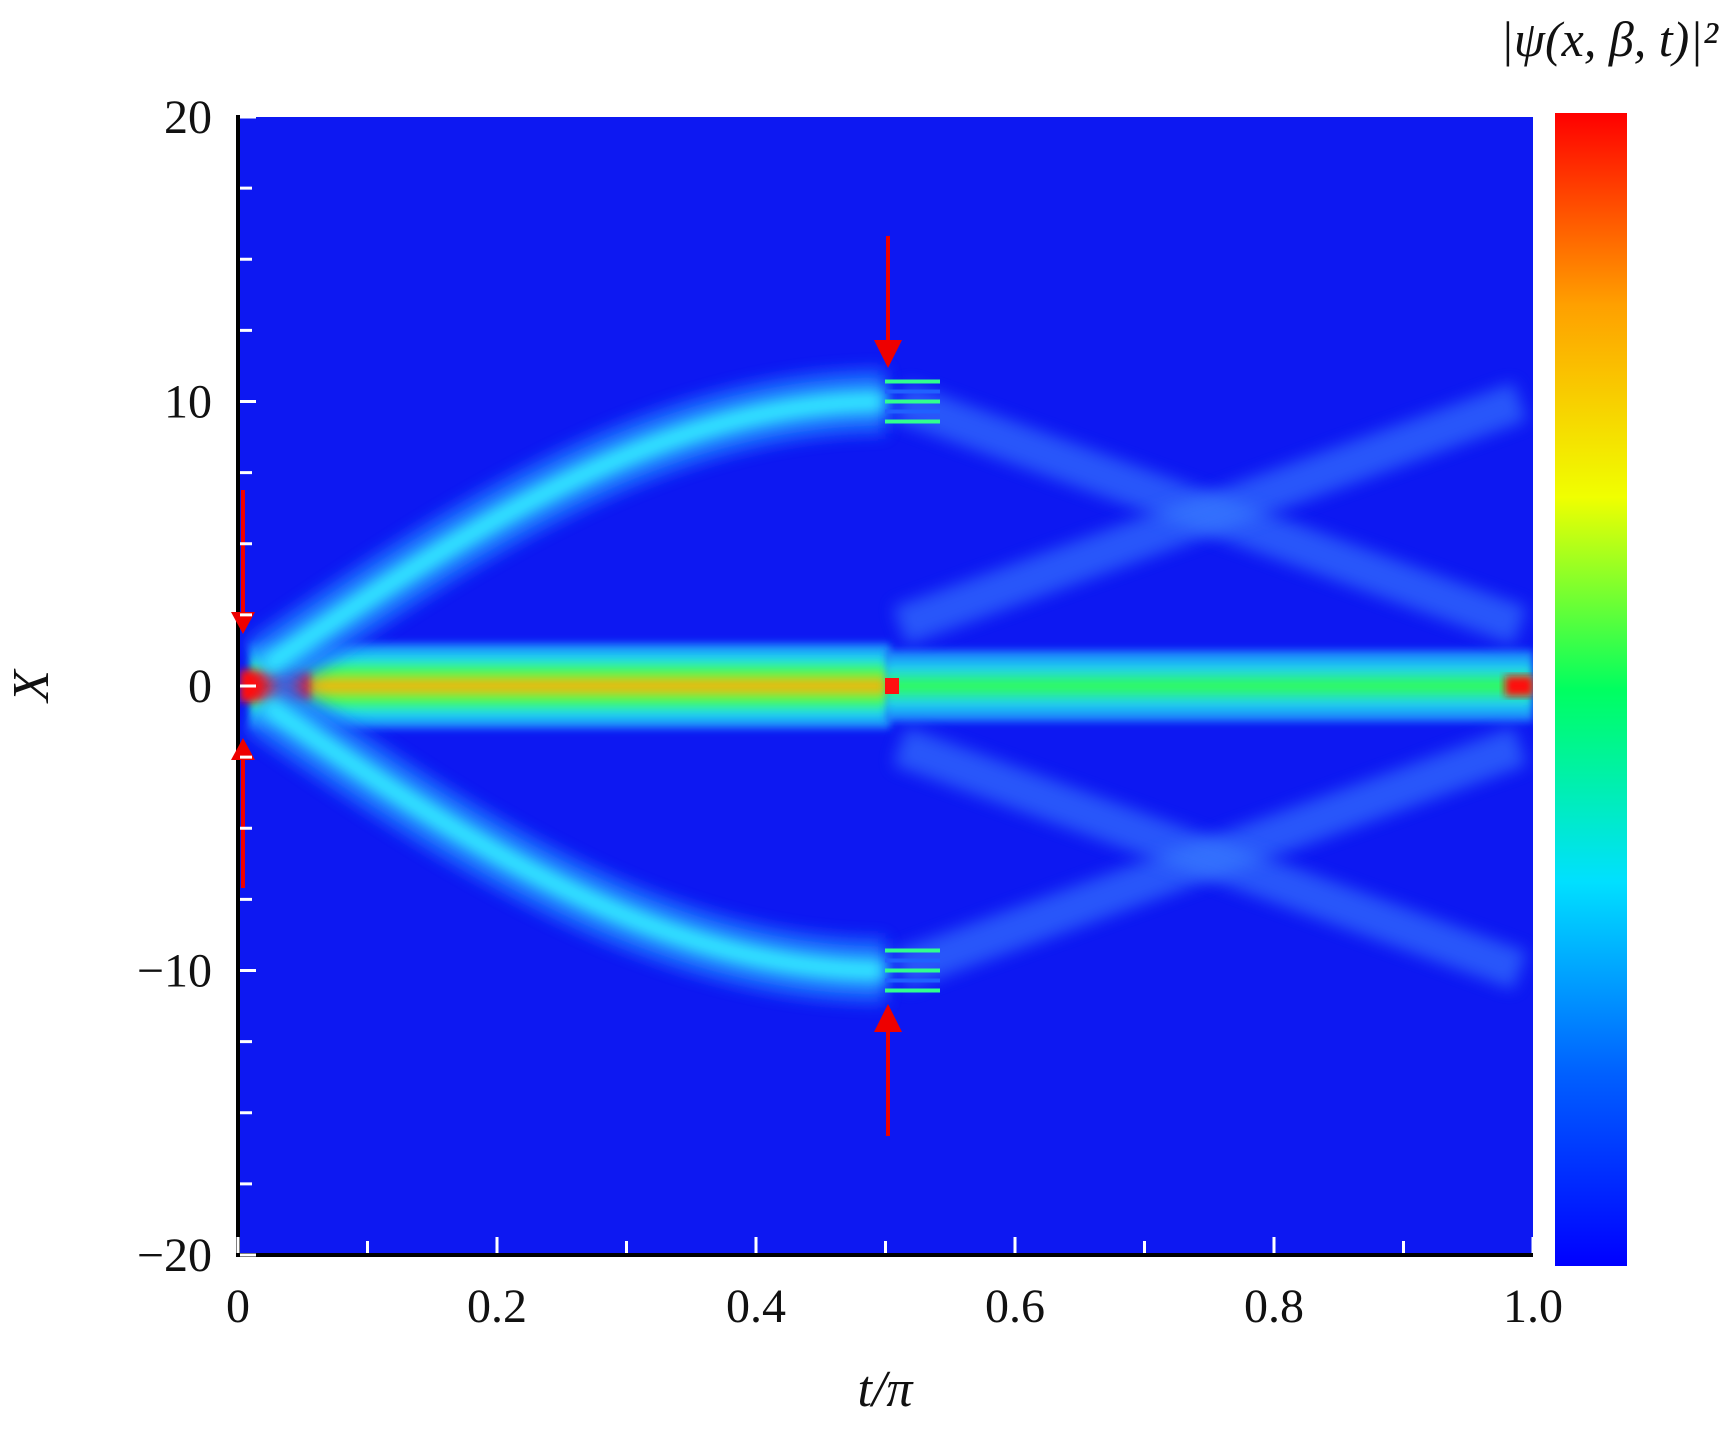 This screenshot has height=1435, width=1722. What do you see at coordinates (188, 117) in the screenshot?
I see `y-tick-label: 20` at bounding box center [188, 117].